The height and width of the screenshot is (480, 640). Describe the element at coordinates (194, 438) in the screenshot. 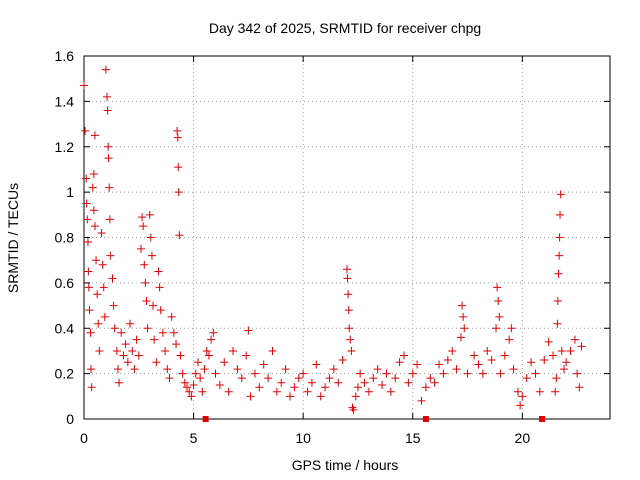

I see `x-tick-label: 5` at that location.